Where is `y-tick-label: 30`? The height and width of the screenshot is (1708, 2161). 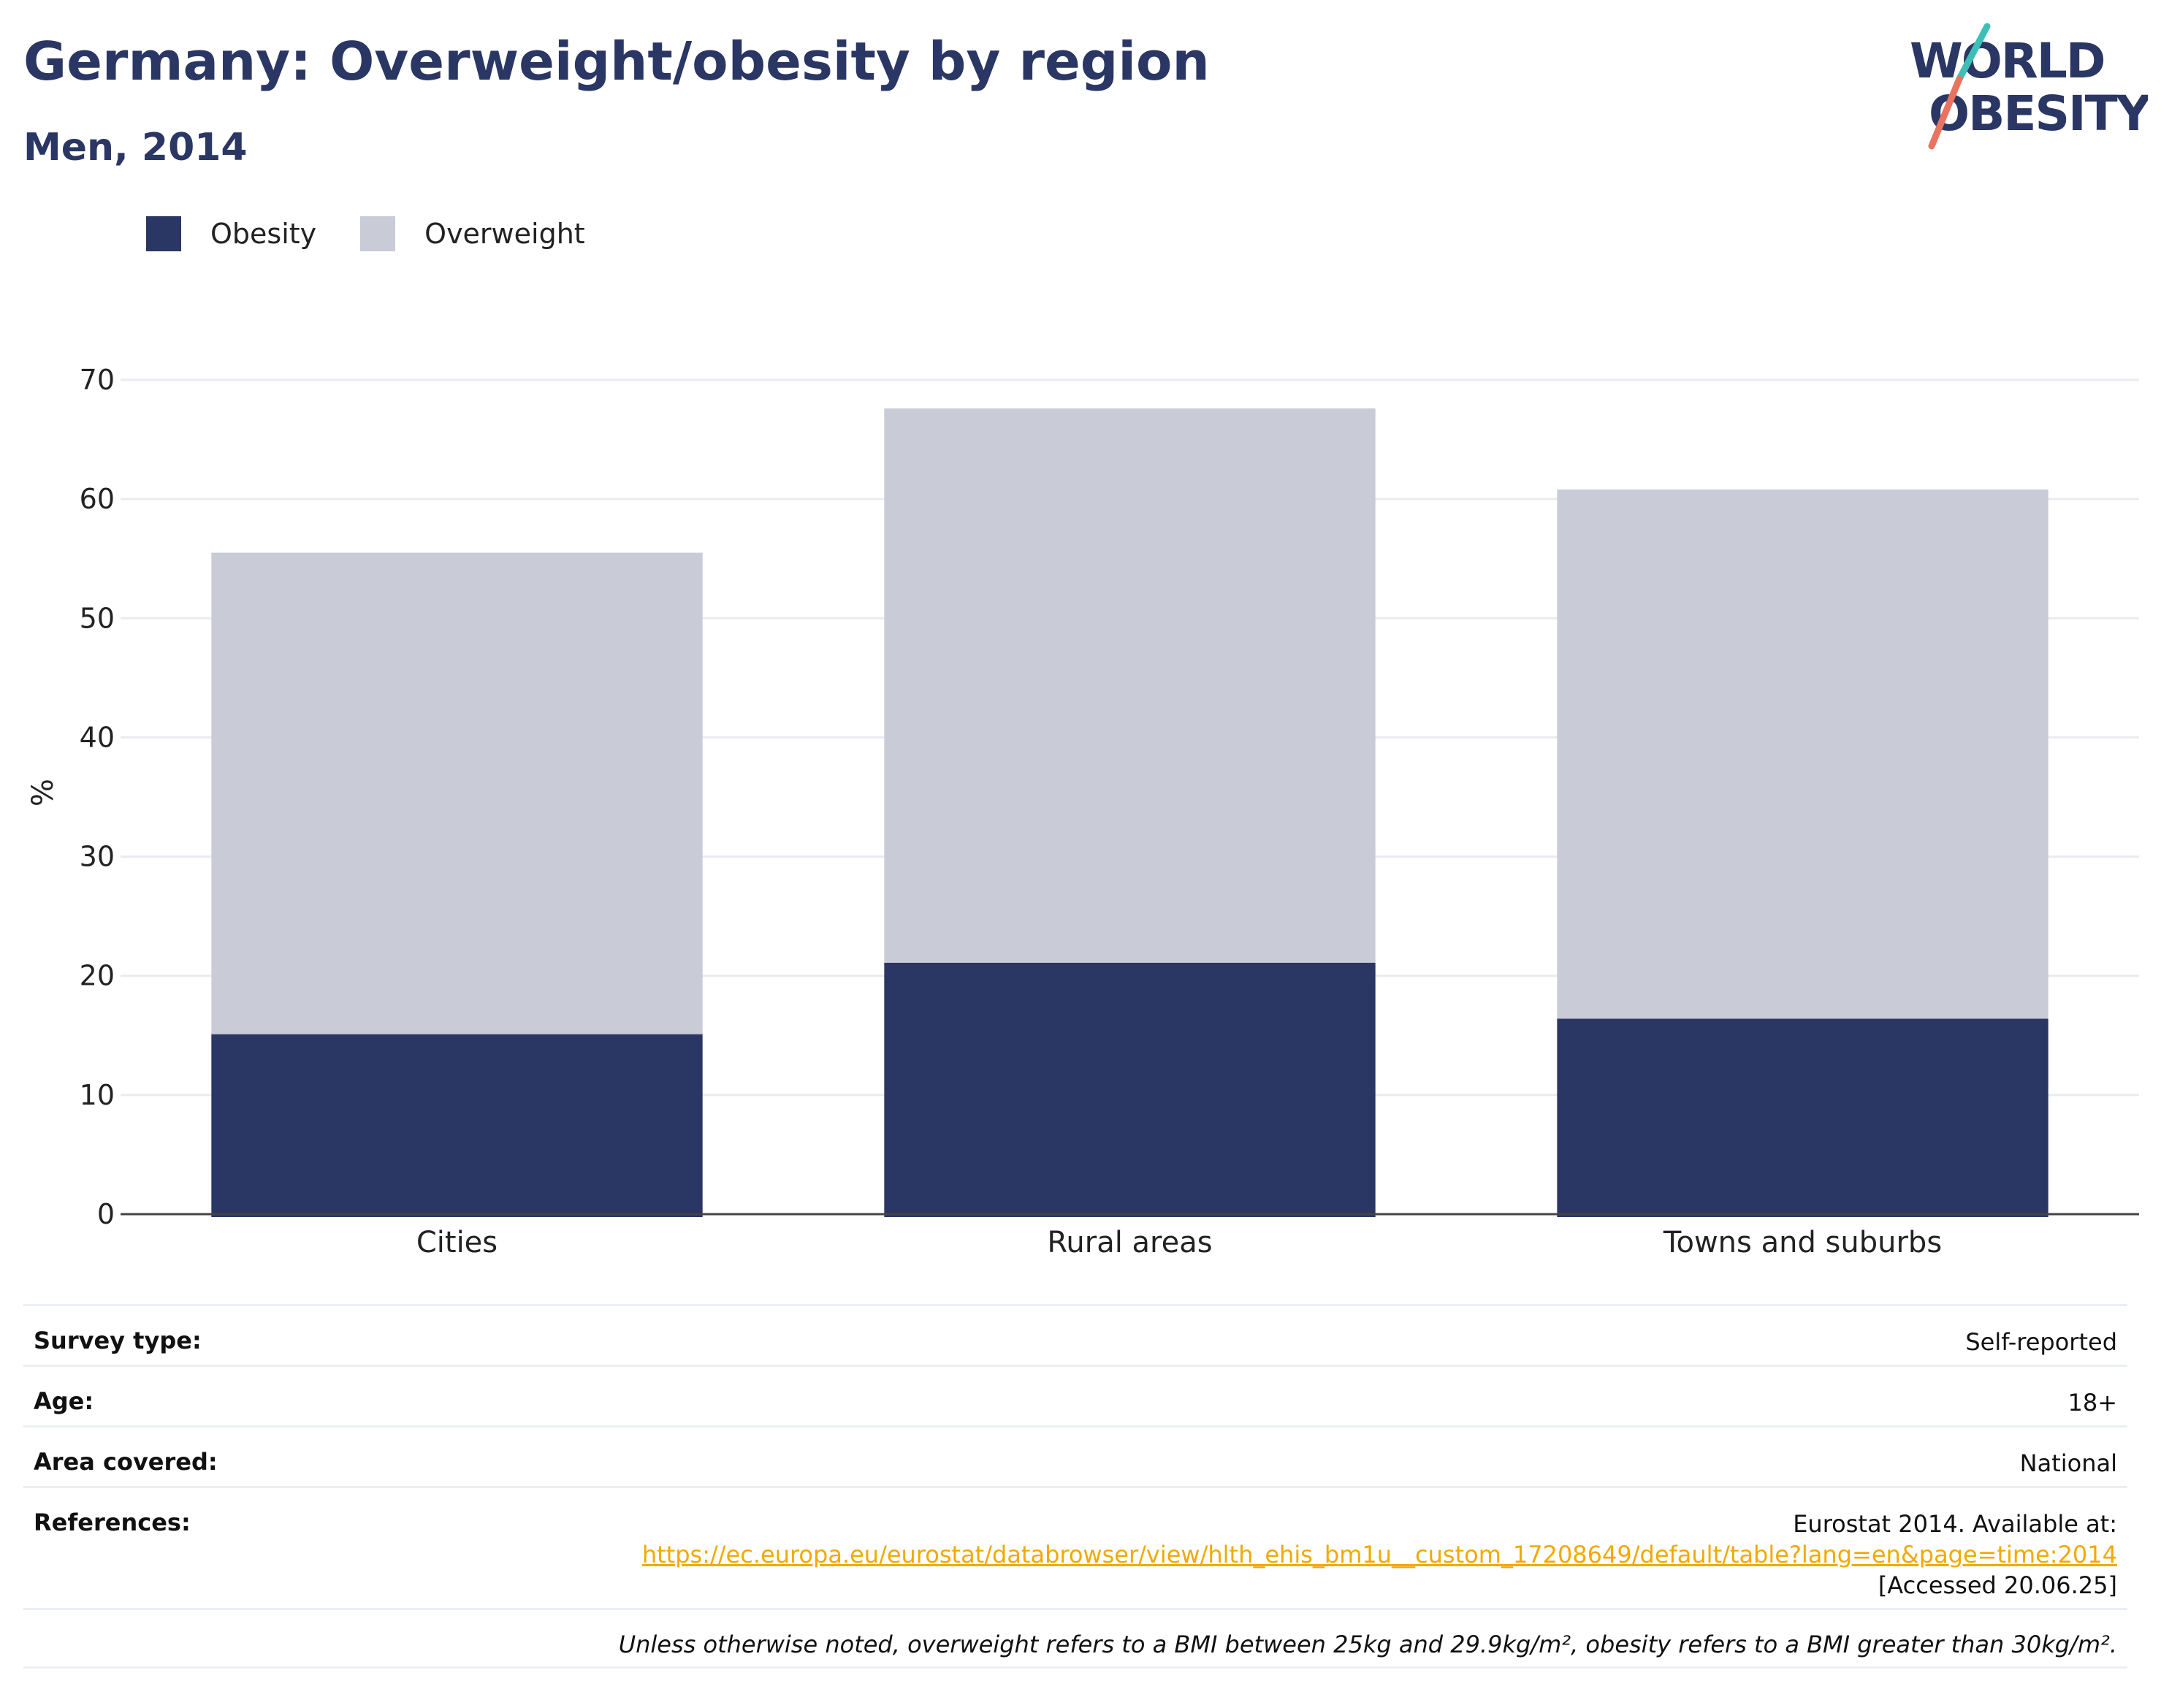
y-tick-label: 30 is located at coordinates (97, 857).